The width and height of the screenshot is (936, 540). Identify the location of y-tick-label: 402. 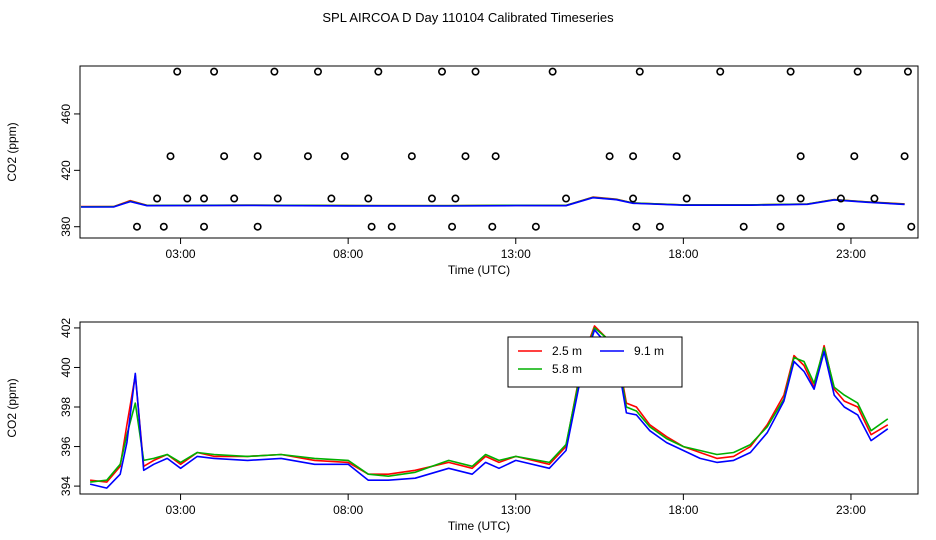
(66, 328).